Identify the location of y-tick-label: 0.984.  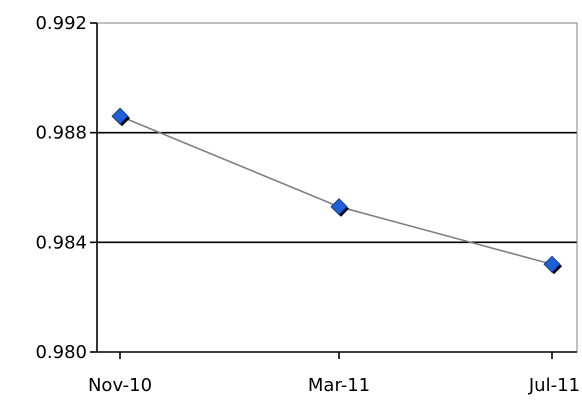
(61, 242).